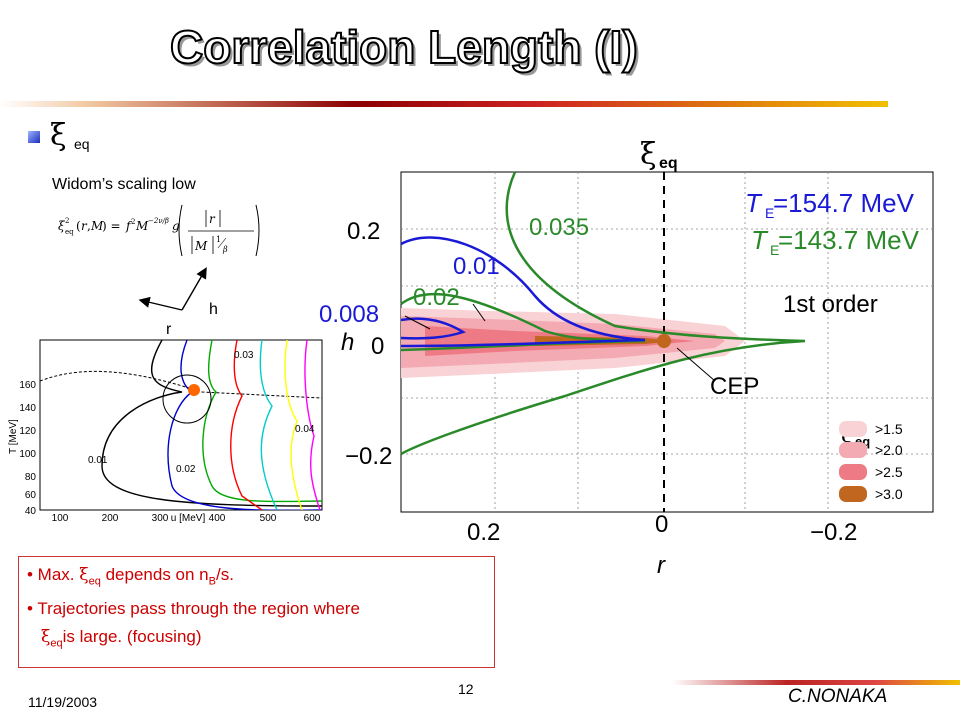 The width and height of the screenshot is (960, 720). Describe the element at coordinates (661, 524) in the screenshot. I see `xtick: 0` at that location.